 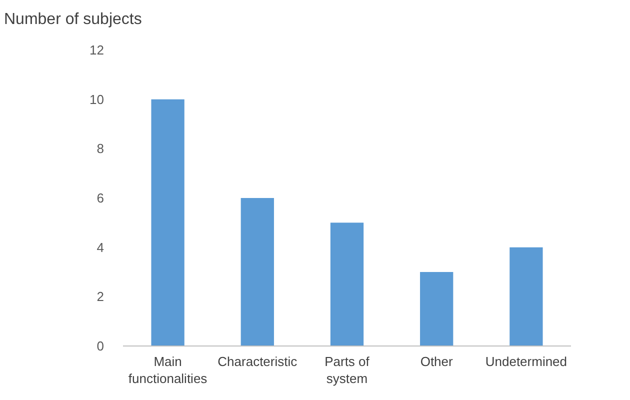 I want to click on y-tick-label: 4, so click(x=100, y=247).